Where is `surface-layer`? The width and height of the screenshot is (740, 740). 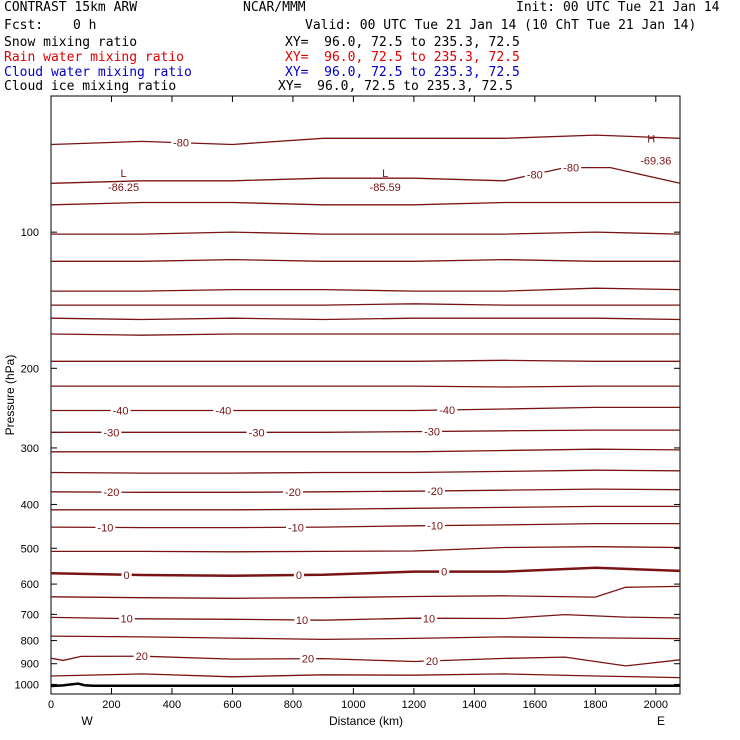 surface-layer is located at coordinates (365, 685).